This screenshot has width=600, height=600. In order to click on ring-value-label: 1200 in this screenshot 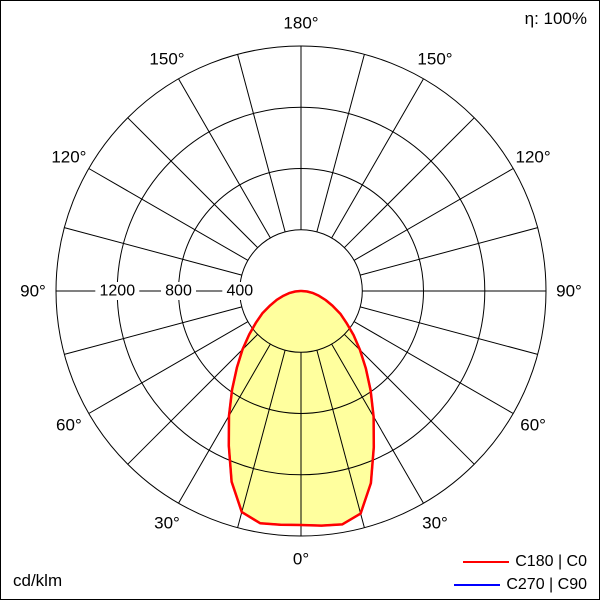, I will do `click(118, 291)`.